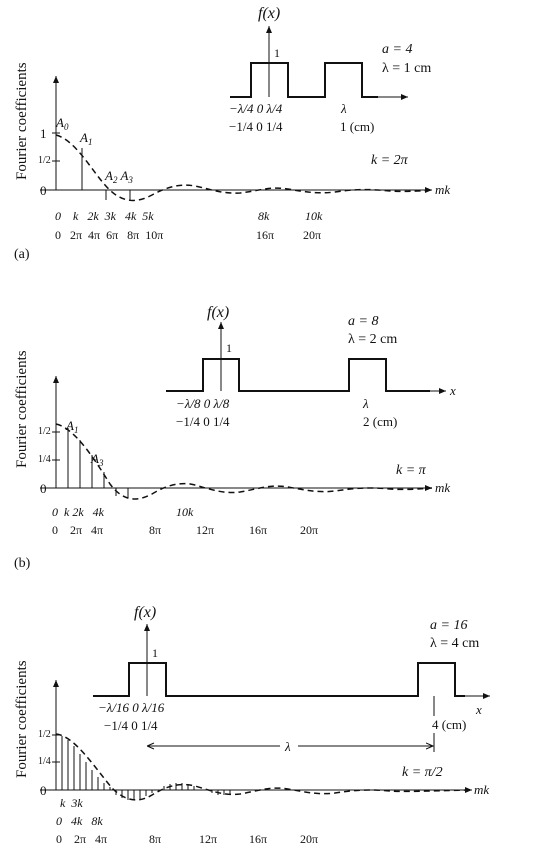 The height and width of the screenshot is (866, 558). What do you see at coordinates (314, 216) in the screenshot?
I see `xticks-10k-a: 10k` at bounding box center [314, 216].